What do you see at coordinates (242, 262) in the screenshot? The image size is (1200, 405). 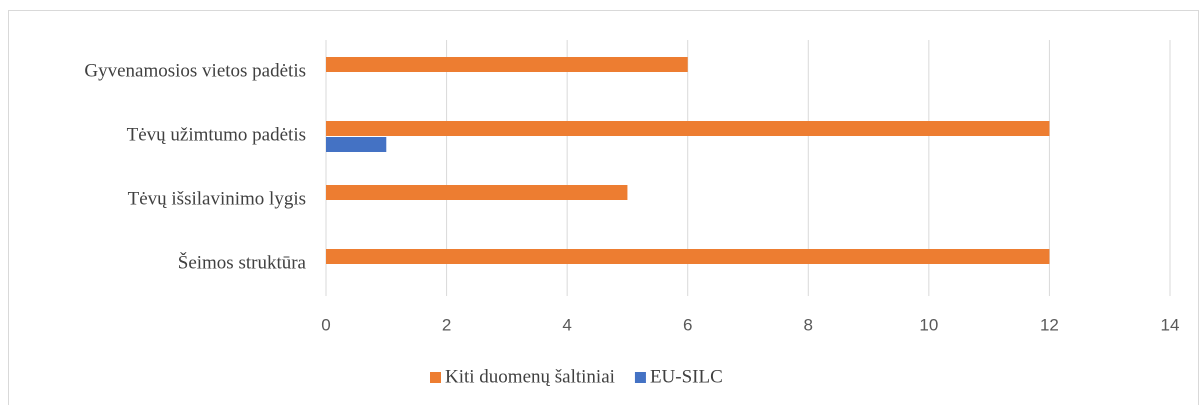 I see `y-tick-label: Šeimos struktūra` at bounding box center [242, 262].